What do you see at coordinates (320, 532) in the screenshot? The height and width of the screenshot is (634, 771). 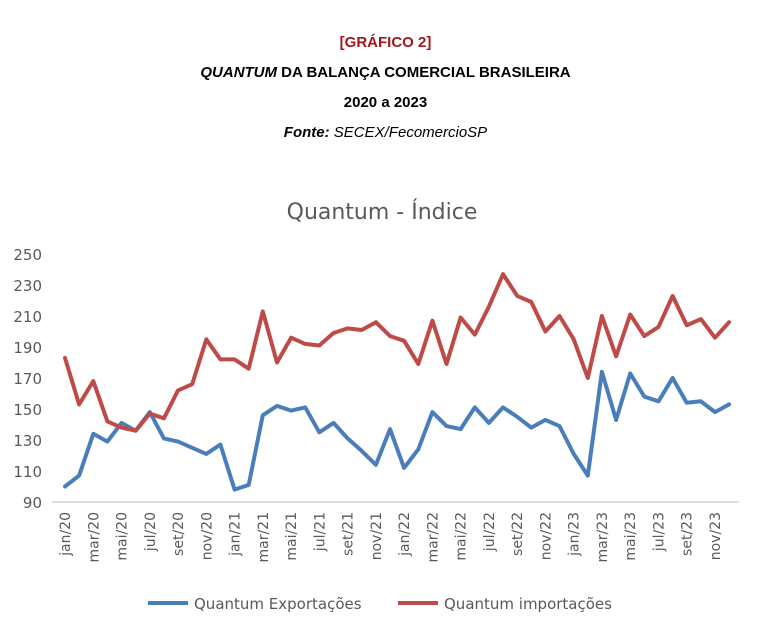 I see `x-tick-label: jul/21` at bounding box center [320, 532].